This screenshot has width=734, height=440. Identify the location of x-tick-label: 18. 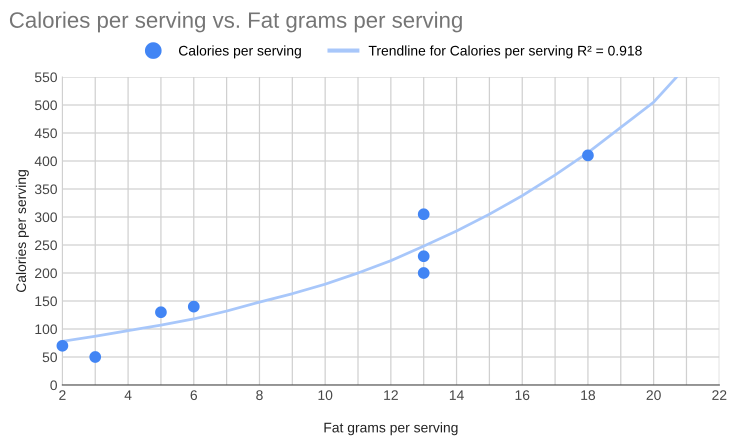
(588, 395).